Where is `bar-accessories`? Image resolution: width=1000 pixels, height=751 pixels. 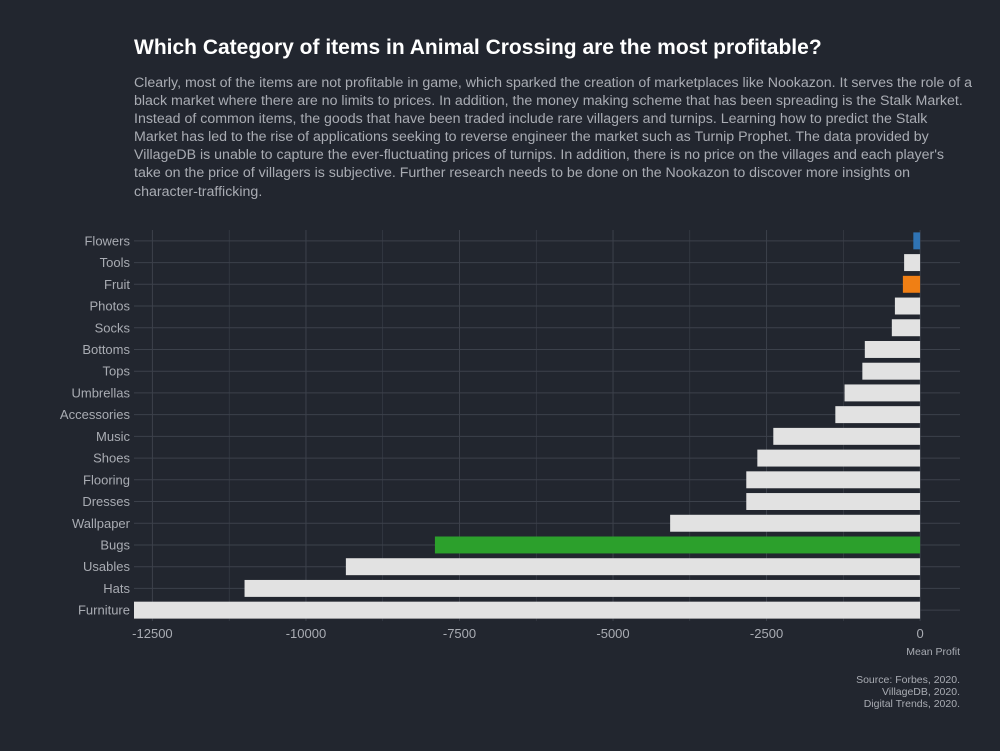
bar-accessories is located at coordinates (878, 415).